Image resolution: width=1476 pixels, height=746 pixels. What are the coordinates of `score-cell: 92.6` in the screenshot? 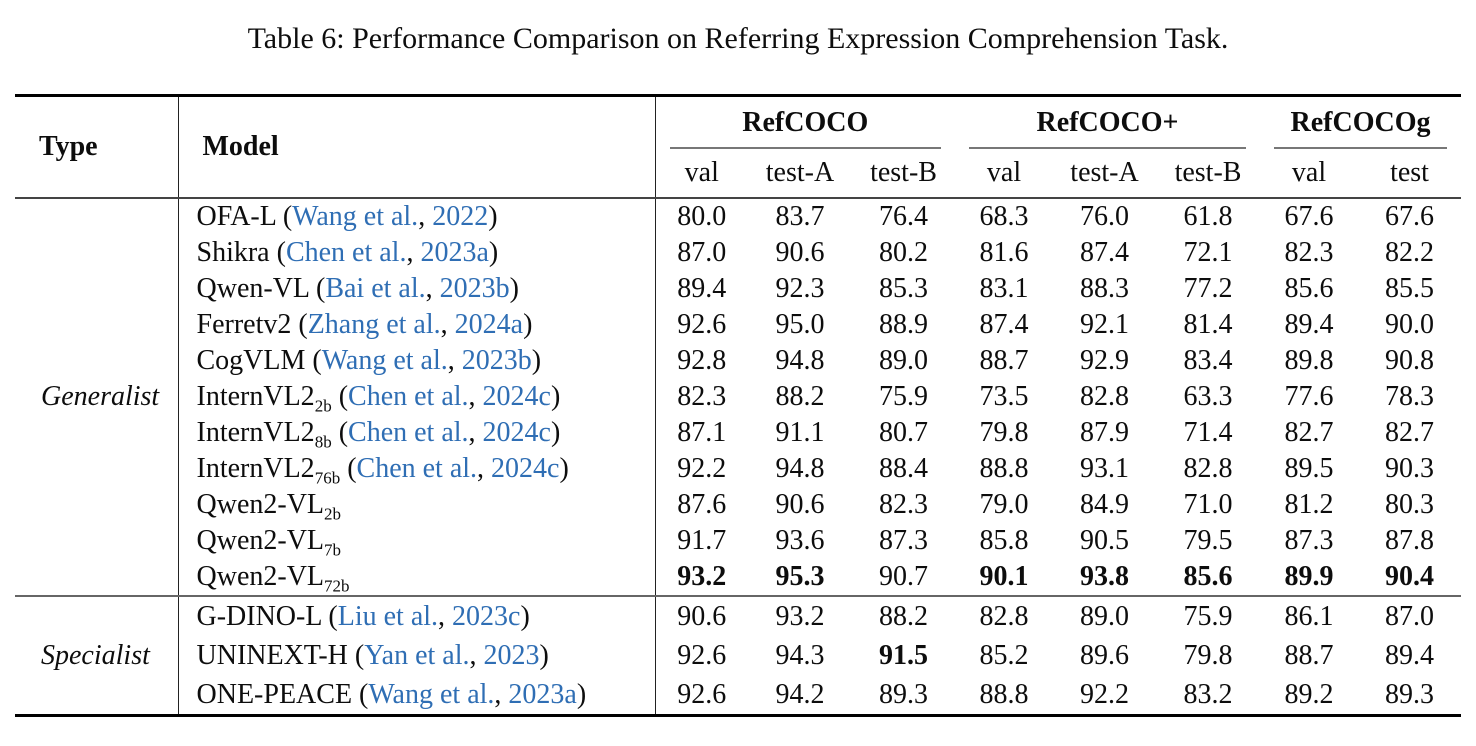 It's located at (702, 655).